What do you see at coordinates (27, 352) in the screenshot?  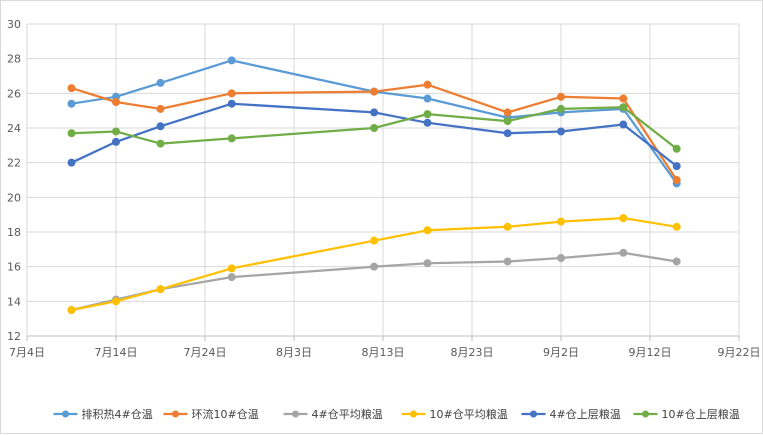 I see `x-tick-label: 7月4日` at bounding box center [27, 352].